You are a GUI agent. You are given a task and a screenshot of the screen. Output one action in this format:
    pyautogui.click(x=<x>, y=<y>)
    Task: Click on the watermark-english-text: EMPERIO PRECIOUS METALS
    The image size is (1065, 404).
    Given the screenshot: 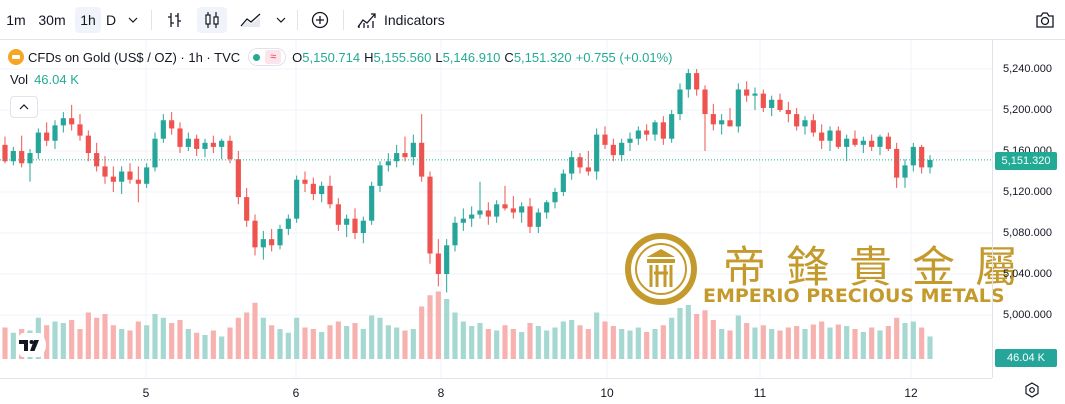 What is the action you would take?
    pyautogui.click(x=854, y=296)
    